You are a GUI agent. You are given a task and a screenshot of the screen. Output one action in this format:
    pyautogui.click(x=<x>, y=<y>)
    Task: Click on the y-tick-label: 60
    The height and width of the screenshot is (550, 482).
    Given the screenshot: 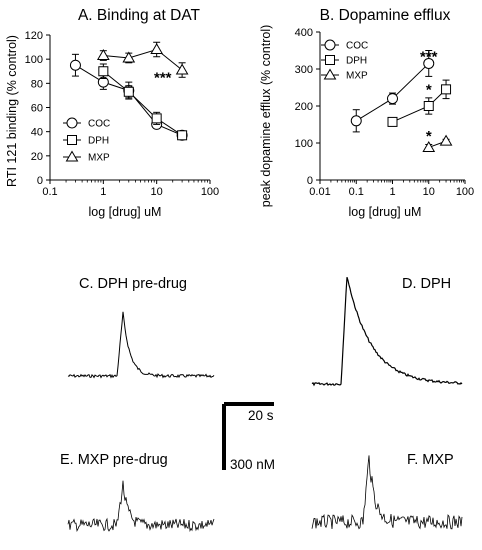 What is the action you would take?
    pyautogui.click(x=37, y=109)
    